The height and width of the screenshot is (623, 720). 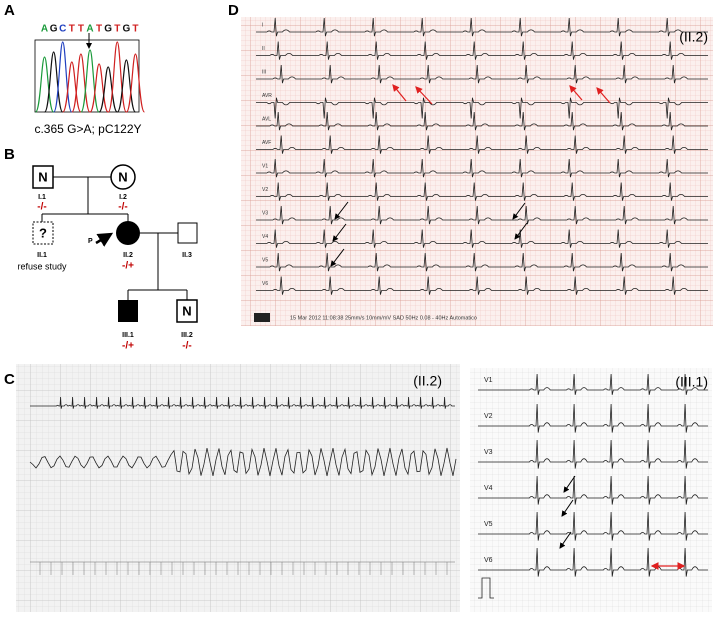 I want to click on id: II.1, so click(x=42, y=255).